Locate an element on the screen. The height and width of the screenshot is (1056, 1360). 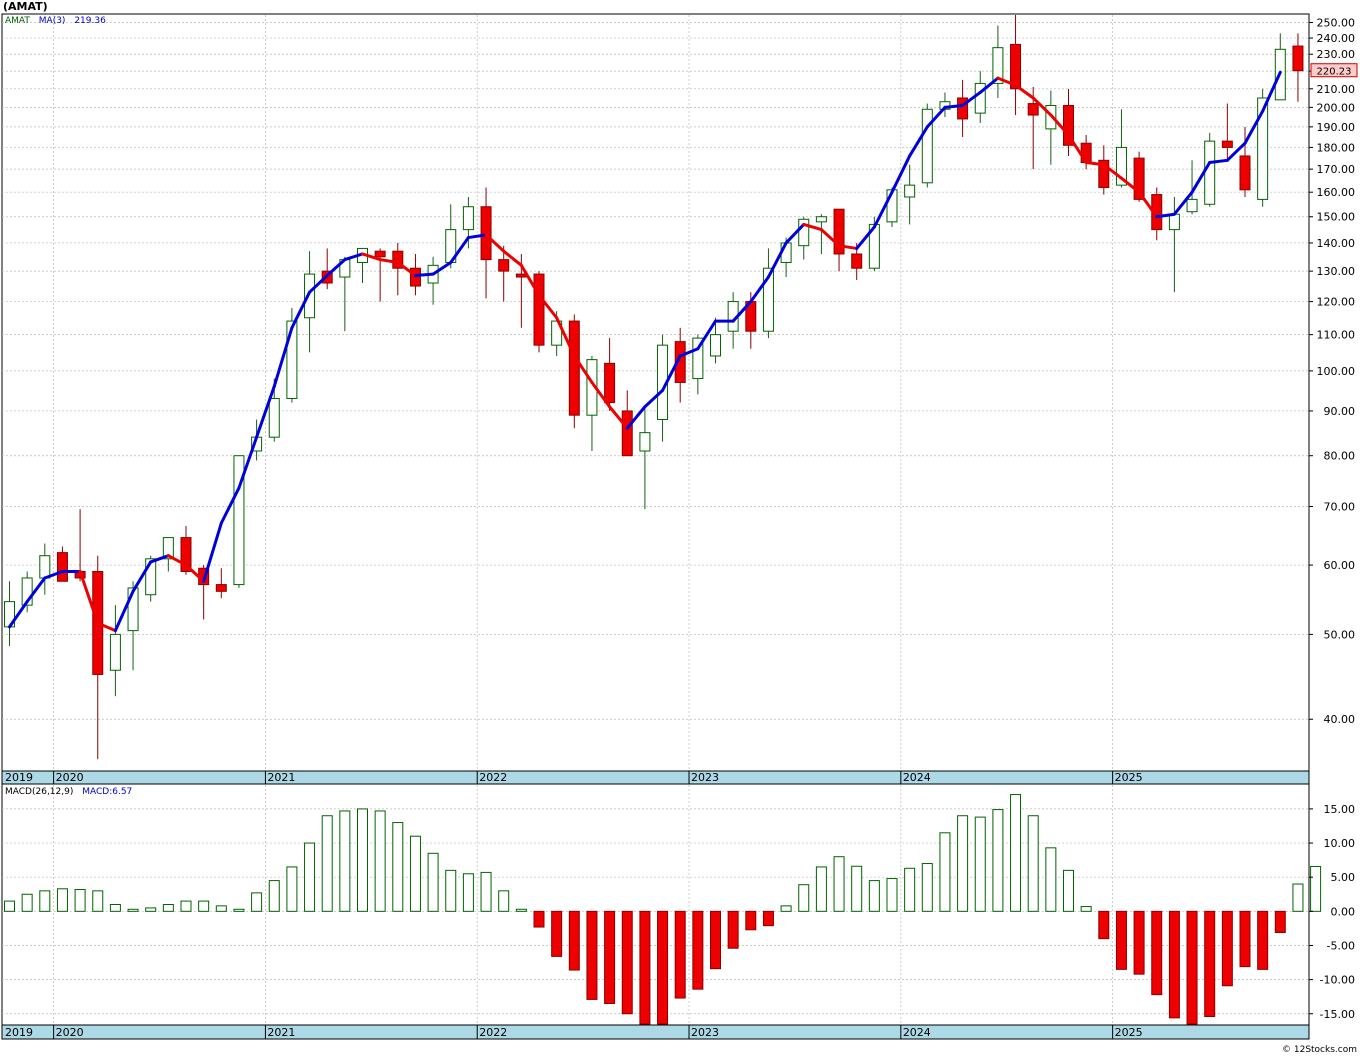
last-price-label: 220.23 is located at coordinates (1334, 72).